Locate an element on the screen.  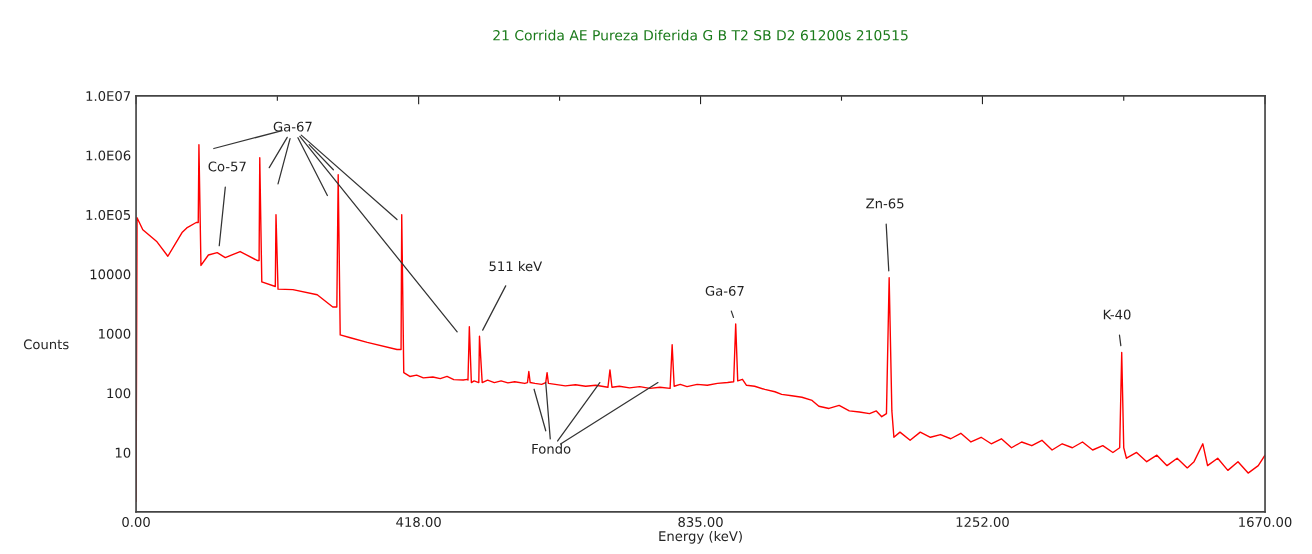
x-tick-label: 1670.00 is located at coordinates (1265, 521).